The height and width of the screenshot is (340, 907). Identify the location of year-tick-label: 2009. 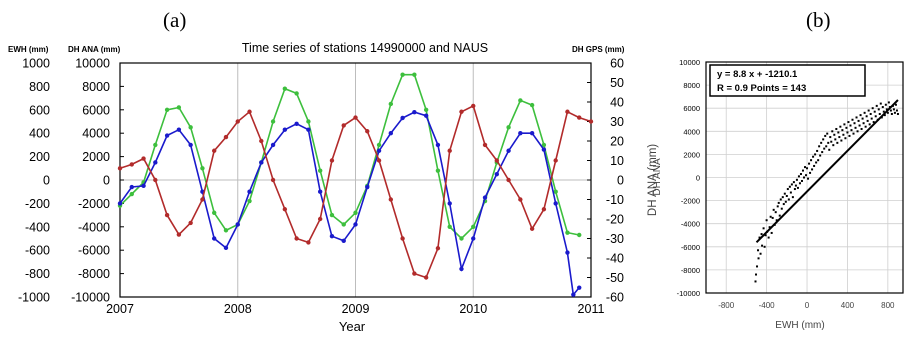
(356, 309).